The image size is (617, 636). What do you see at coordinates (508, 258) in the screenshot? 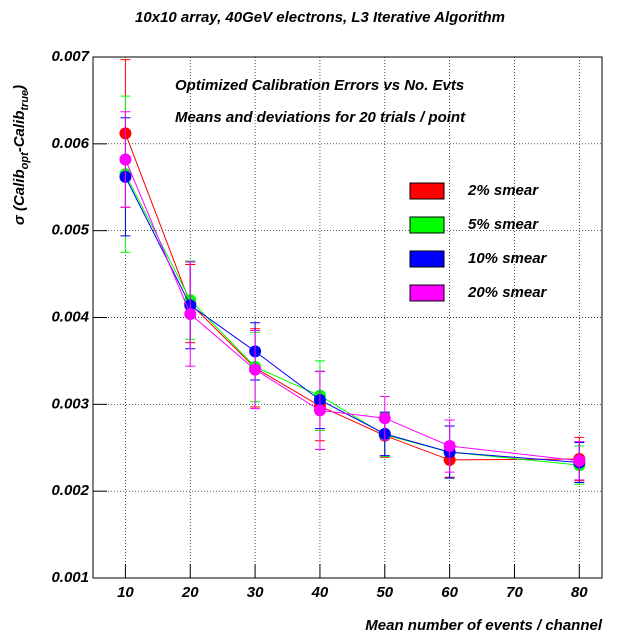
I see `legend-label: 10% smear` at bounding box center [508, 258].